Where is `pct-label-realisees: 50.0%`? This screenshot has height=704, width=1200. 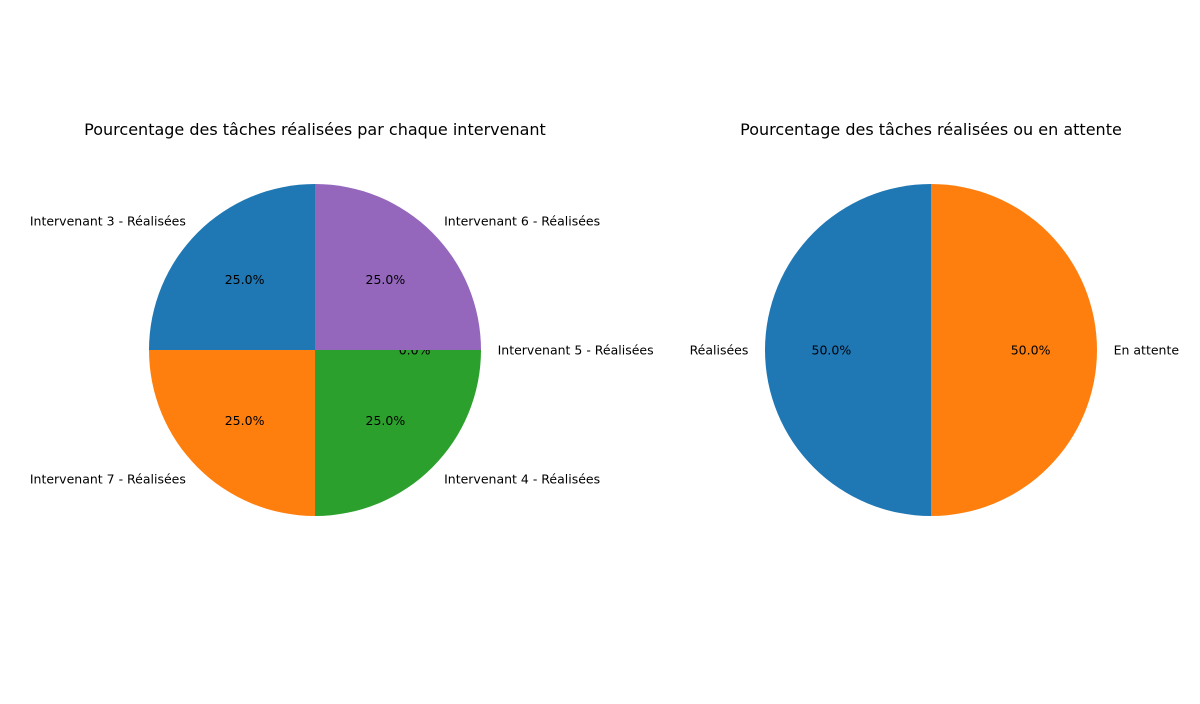 pct-label-realisees: 50.0% is located at coordinates (832, 350).